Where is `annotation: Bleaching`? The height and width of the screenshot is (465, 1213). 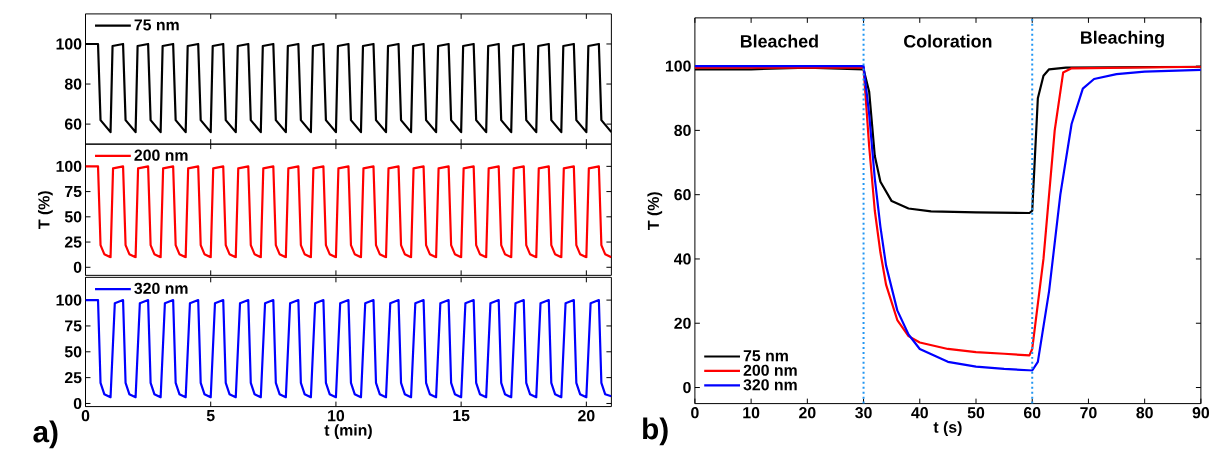
annotation: Bleaching is located at coordinates (1122, 39).